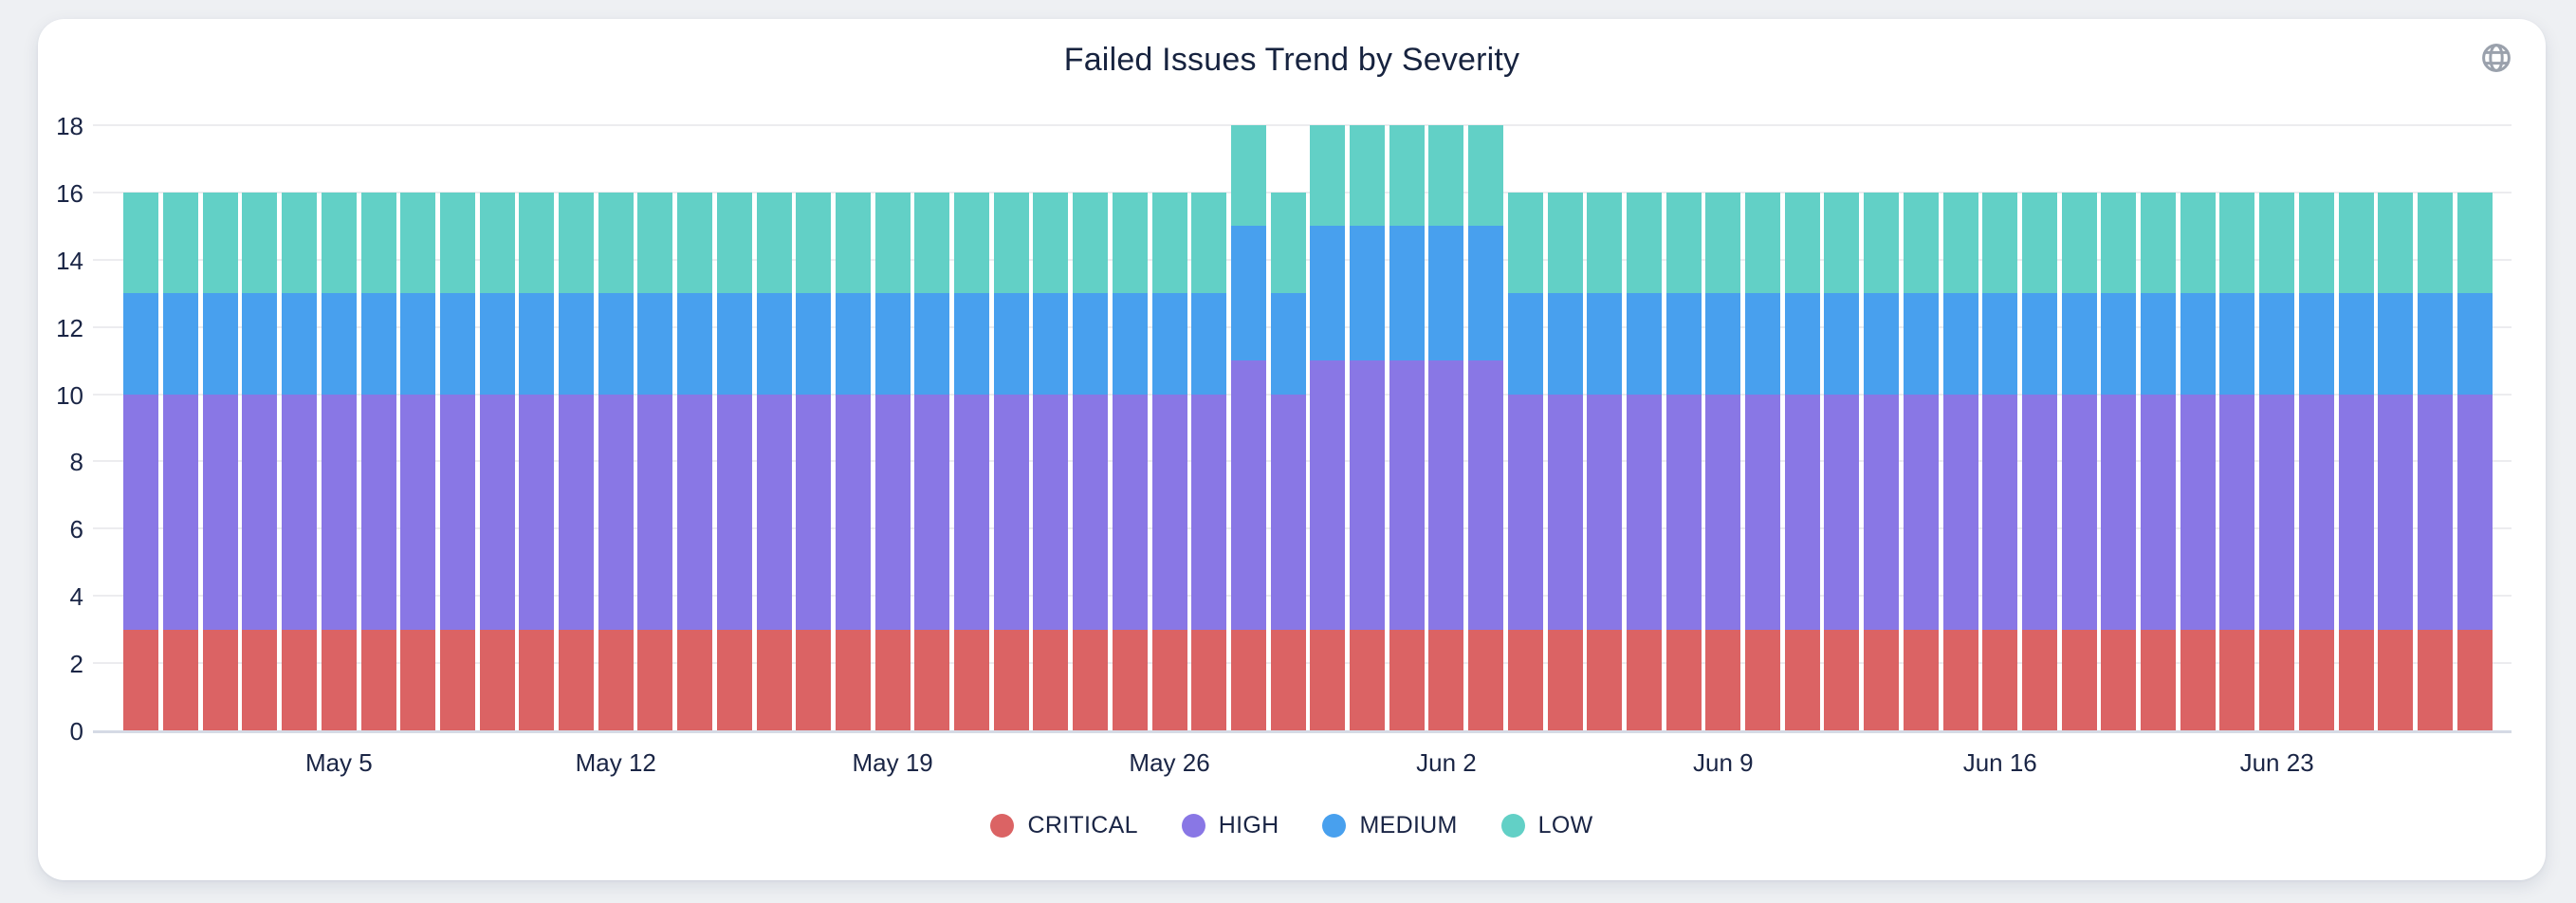 The height and width of the screenshot is (903, 2576). What do you see at coordinates (338, 762) in the screenshot?
I see `x-axis-label: May 5` at bounding box center [338, 762].